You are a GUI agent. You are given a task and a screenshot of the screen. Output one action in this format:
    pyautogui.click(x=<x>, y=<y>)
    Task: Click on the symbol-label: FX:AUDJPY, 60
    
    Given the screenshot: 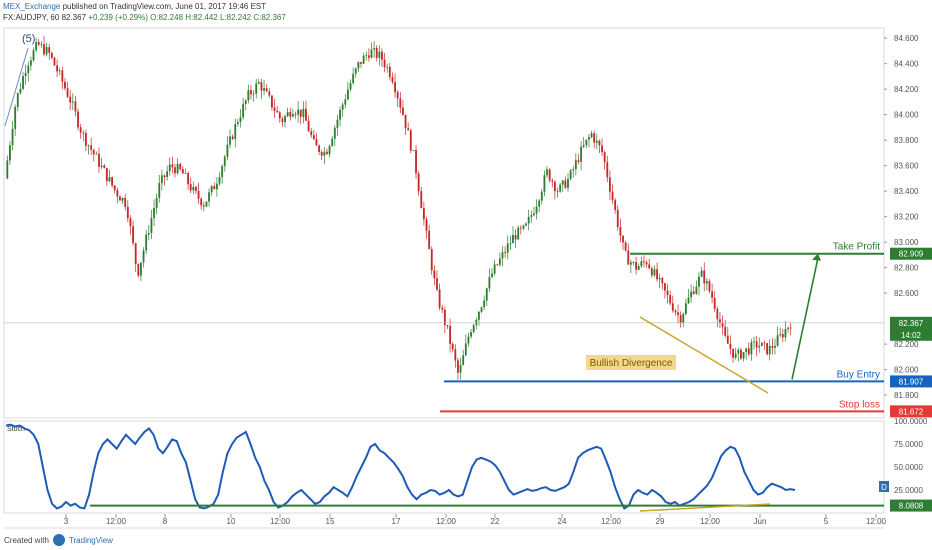 What is the action you would take?
    pyautogui.click(x=31, y=17)
    